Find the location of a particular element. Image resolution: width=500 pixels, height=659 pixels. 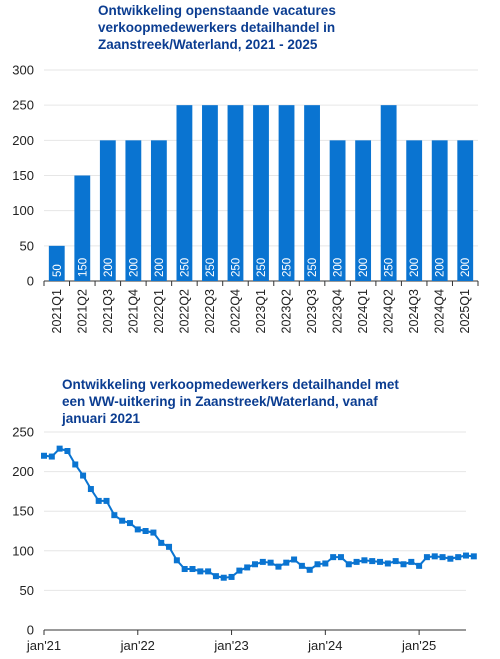

x-tick-label: 2023Q3 is located at coordinates (312, 311).